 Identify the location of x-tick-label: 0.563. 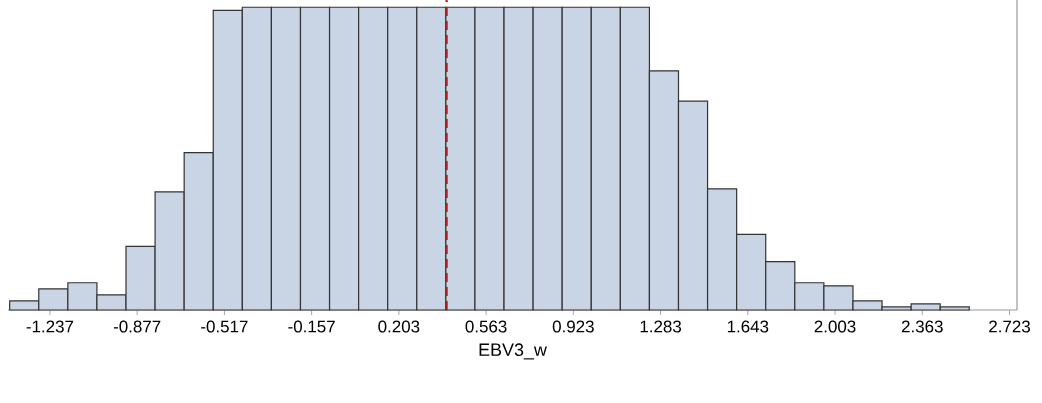
(486, 326).